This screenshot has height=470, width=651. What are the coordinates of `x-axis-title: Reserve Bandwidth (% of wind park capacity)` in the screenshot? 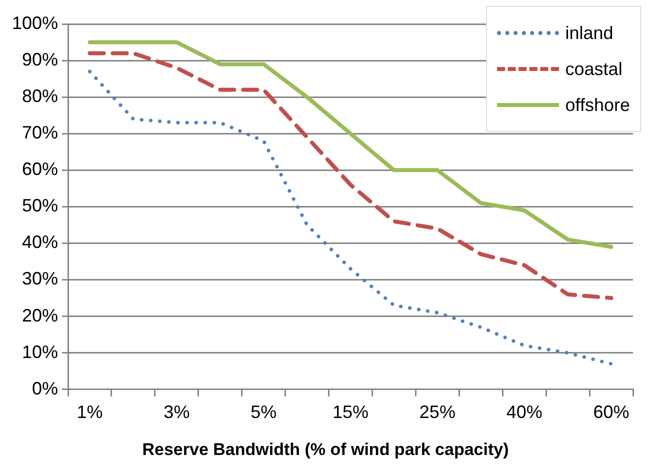 It's located at (325, 450).